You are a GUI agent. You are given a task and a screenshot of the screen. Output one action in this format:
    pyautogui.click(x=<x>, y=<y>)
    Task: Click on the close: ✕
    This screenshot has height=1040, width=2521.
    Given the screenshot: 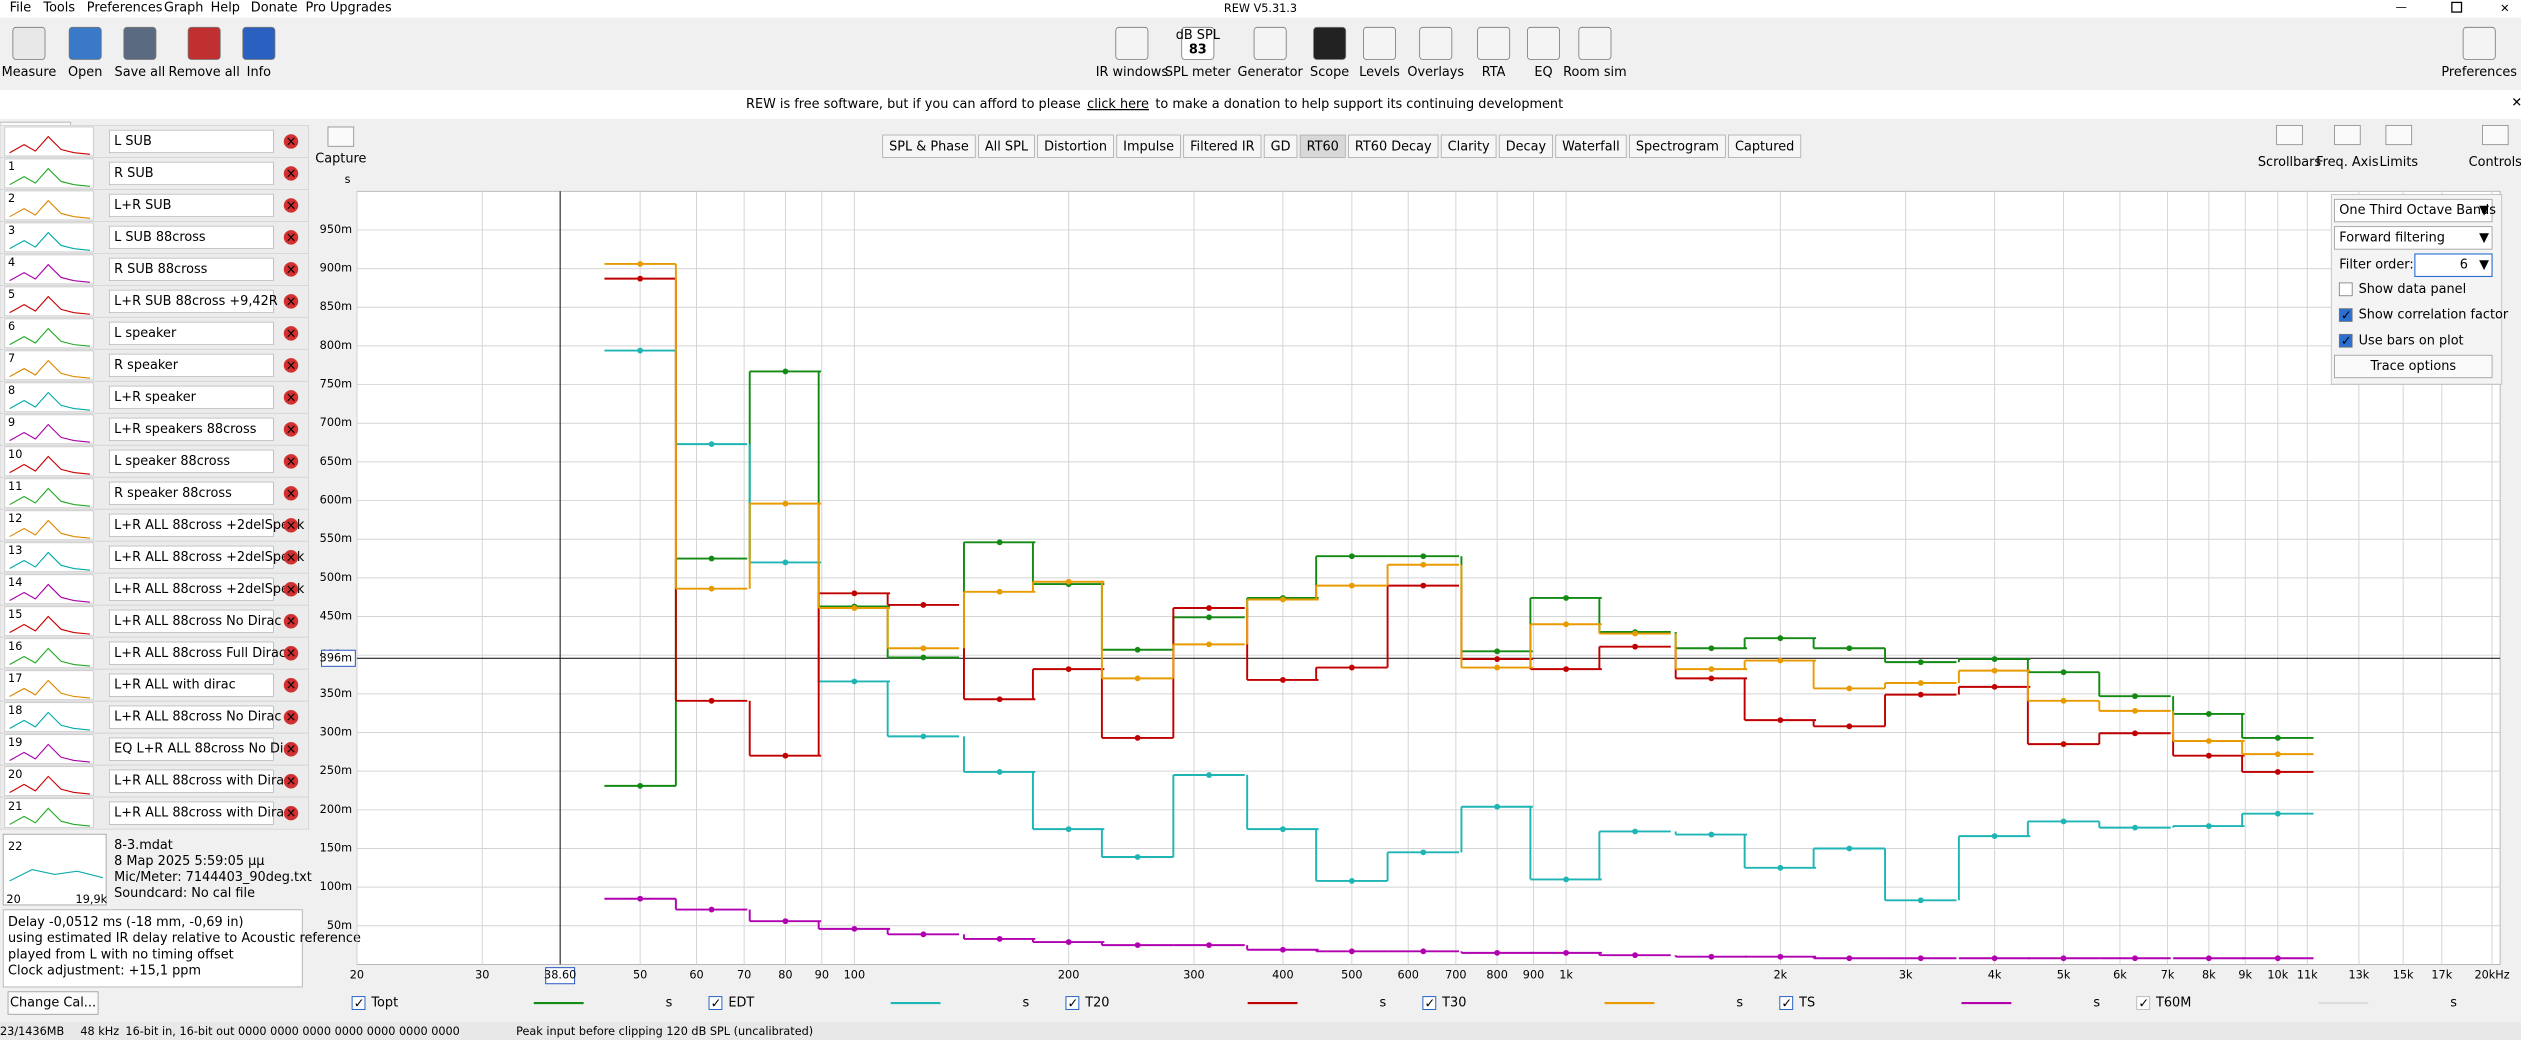 What is the action you would take?
    pyautogui.click(x=2504, y=8)
    